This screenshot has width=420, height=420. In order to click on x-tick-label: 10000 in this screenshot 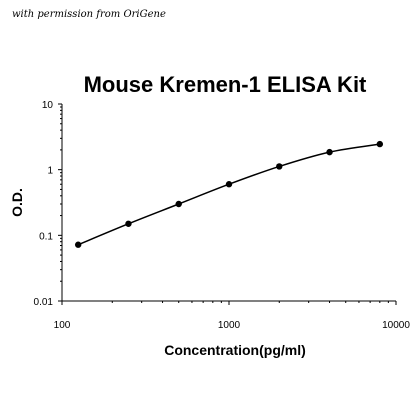, I will do `click(396, 325)`.